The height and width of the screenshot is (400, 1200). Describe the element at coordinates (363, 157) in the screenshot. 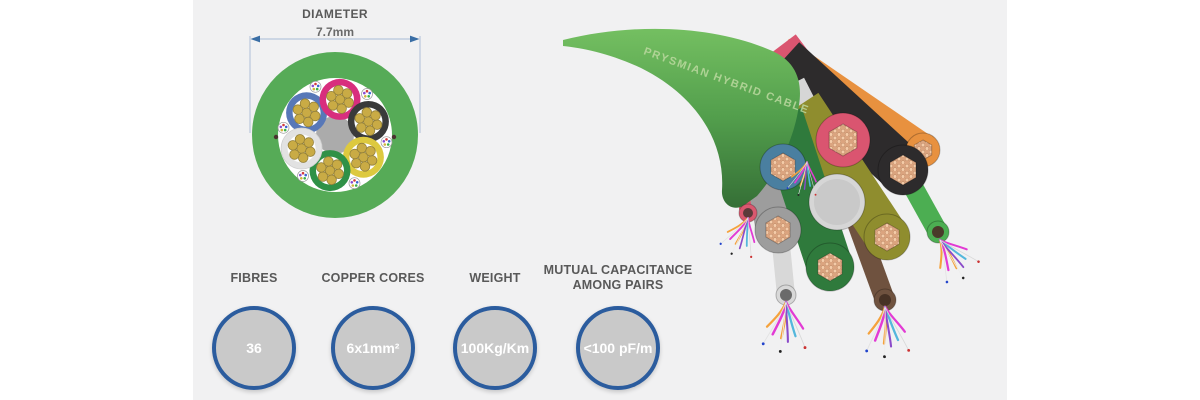

I see `core-yellow` at that location.